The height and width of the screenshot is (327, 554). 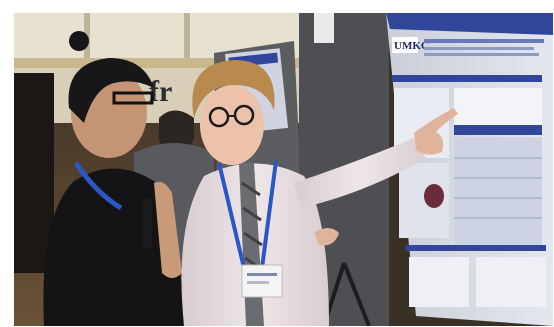 What do you see at coordinates (111, 90) in the screenshot?
I see `visitor-hair` at bounding box center [111, 90].